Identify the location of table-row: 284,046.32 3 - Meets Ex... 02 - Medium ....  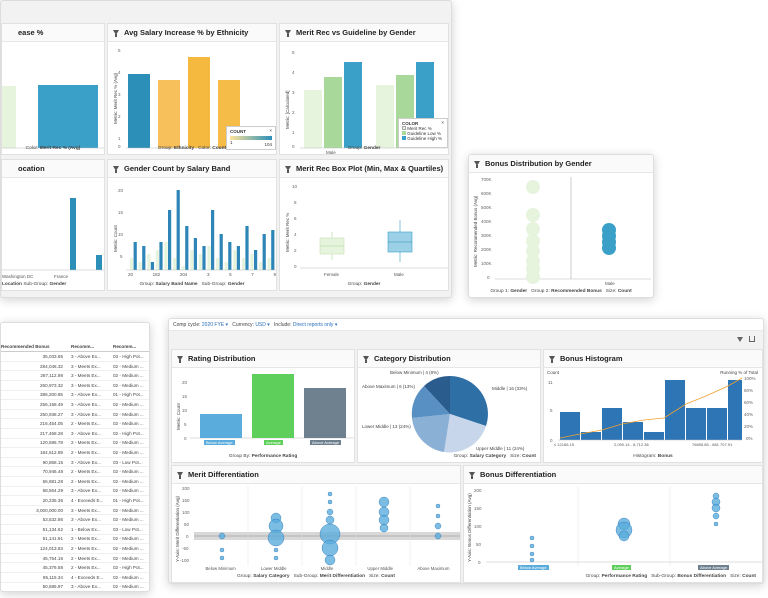
(75, 367).